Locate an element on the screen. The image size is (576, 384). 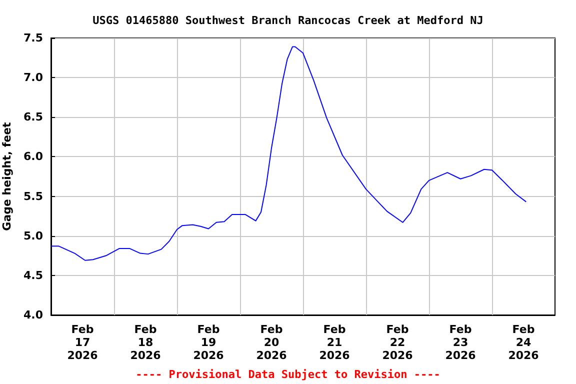
x-tick-label: Feb 23 2026 is located at coordinates (460, 342).